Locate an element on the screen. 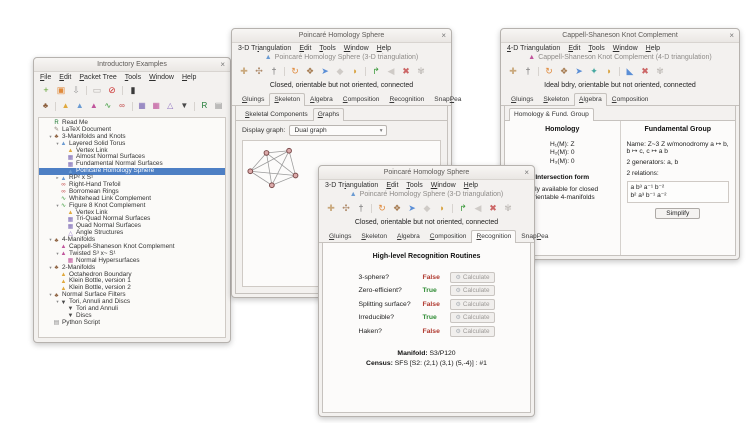 This screenshot has width=752, height=423. tree-item: ▲ Klein Bottle, version 2 is located at coordinates (132, 288).